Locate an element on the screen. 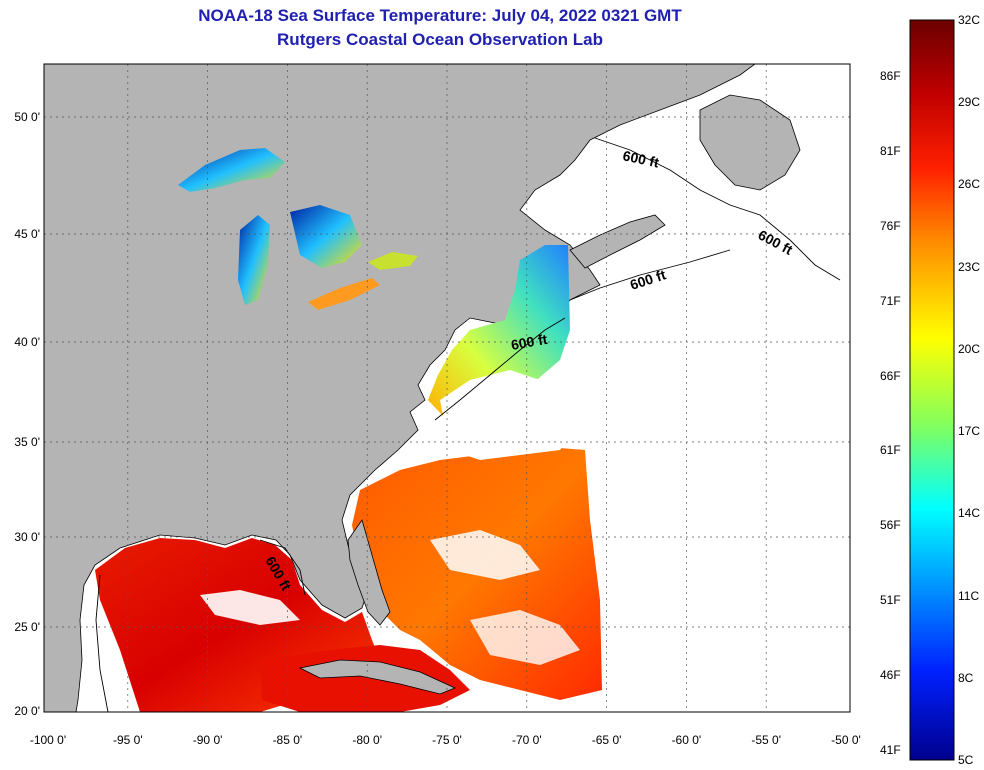 The width and height of the screenshot is (984, 770). colorbar-fahrenheit-label: 81F is located at coordinates (890, 150).